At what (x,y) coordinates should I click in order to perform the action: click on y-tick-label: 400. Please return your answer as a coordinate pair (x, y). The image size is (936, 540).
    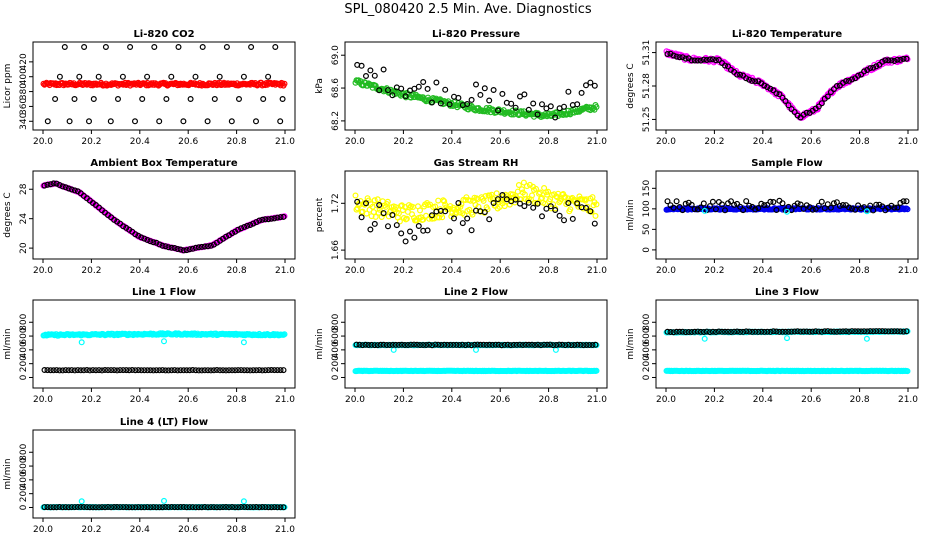
    Looking at the image, I should click on (24, 76).